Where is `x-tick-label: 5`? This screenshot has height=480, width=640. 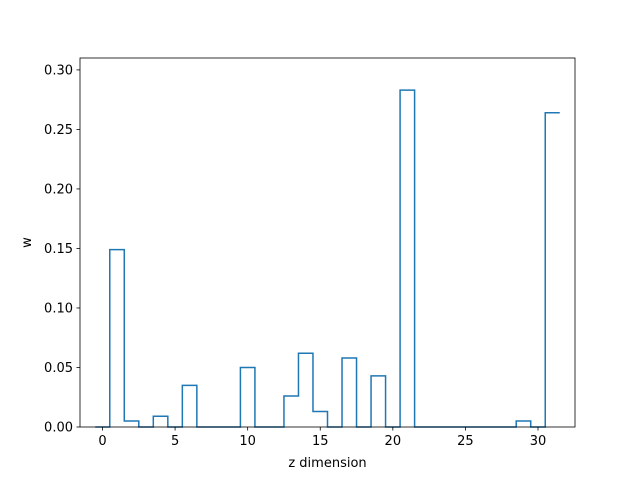 x-tick-label: 5 is located at coordinates (175, 441).